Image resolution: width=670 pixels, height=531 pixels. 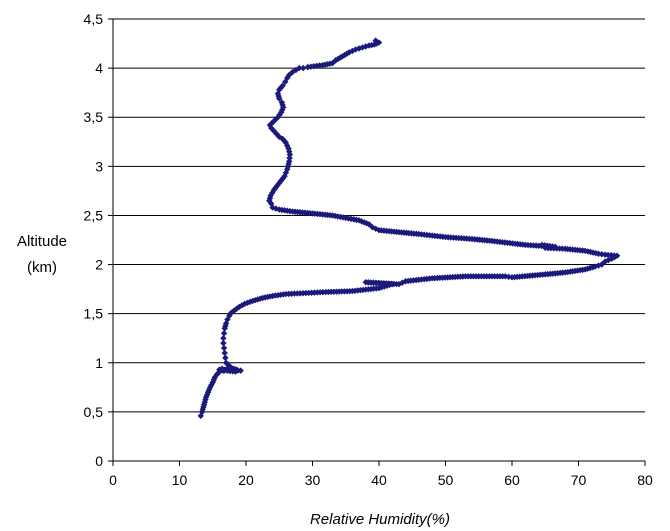 I want to click on y-tick-label: 0,5, so click(x=94, y=412).